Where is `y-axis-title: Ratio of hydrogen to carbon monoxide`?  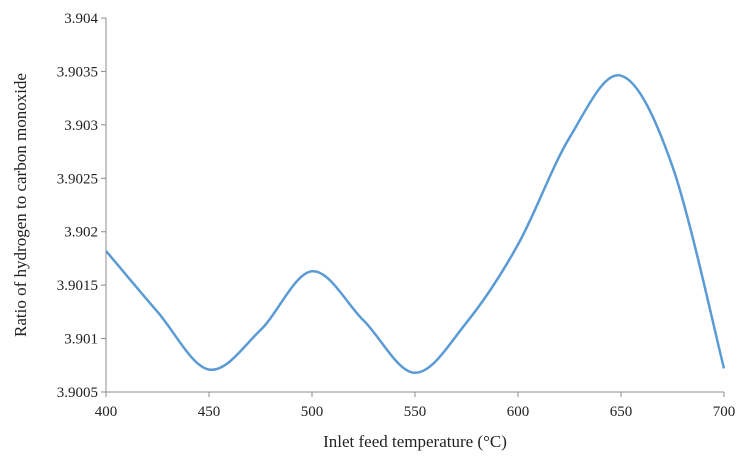 y-axis-title: Ratio of hydrogen to carbon monoxide is located at coordinates (20, 205).